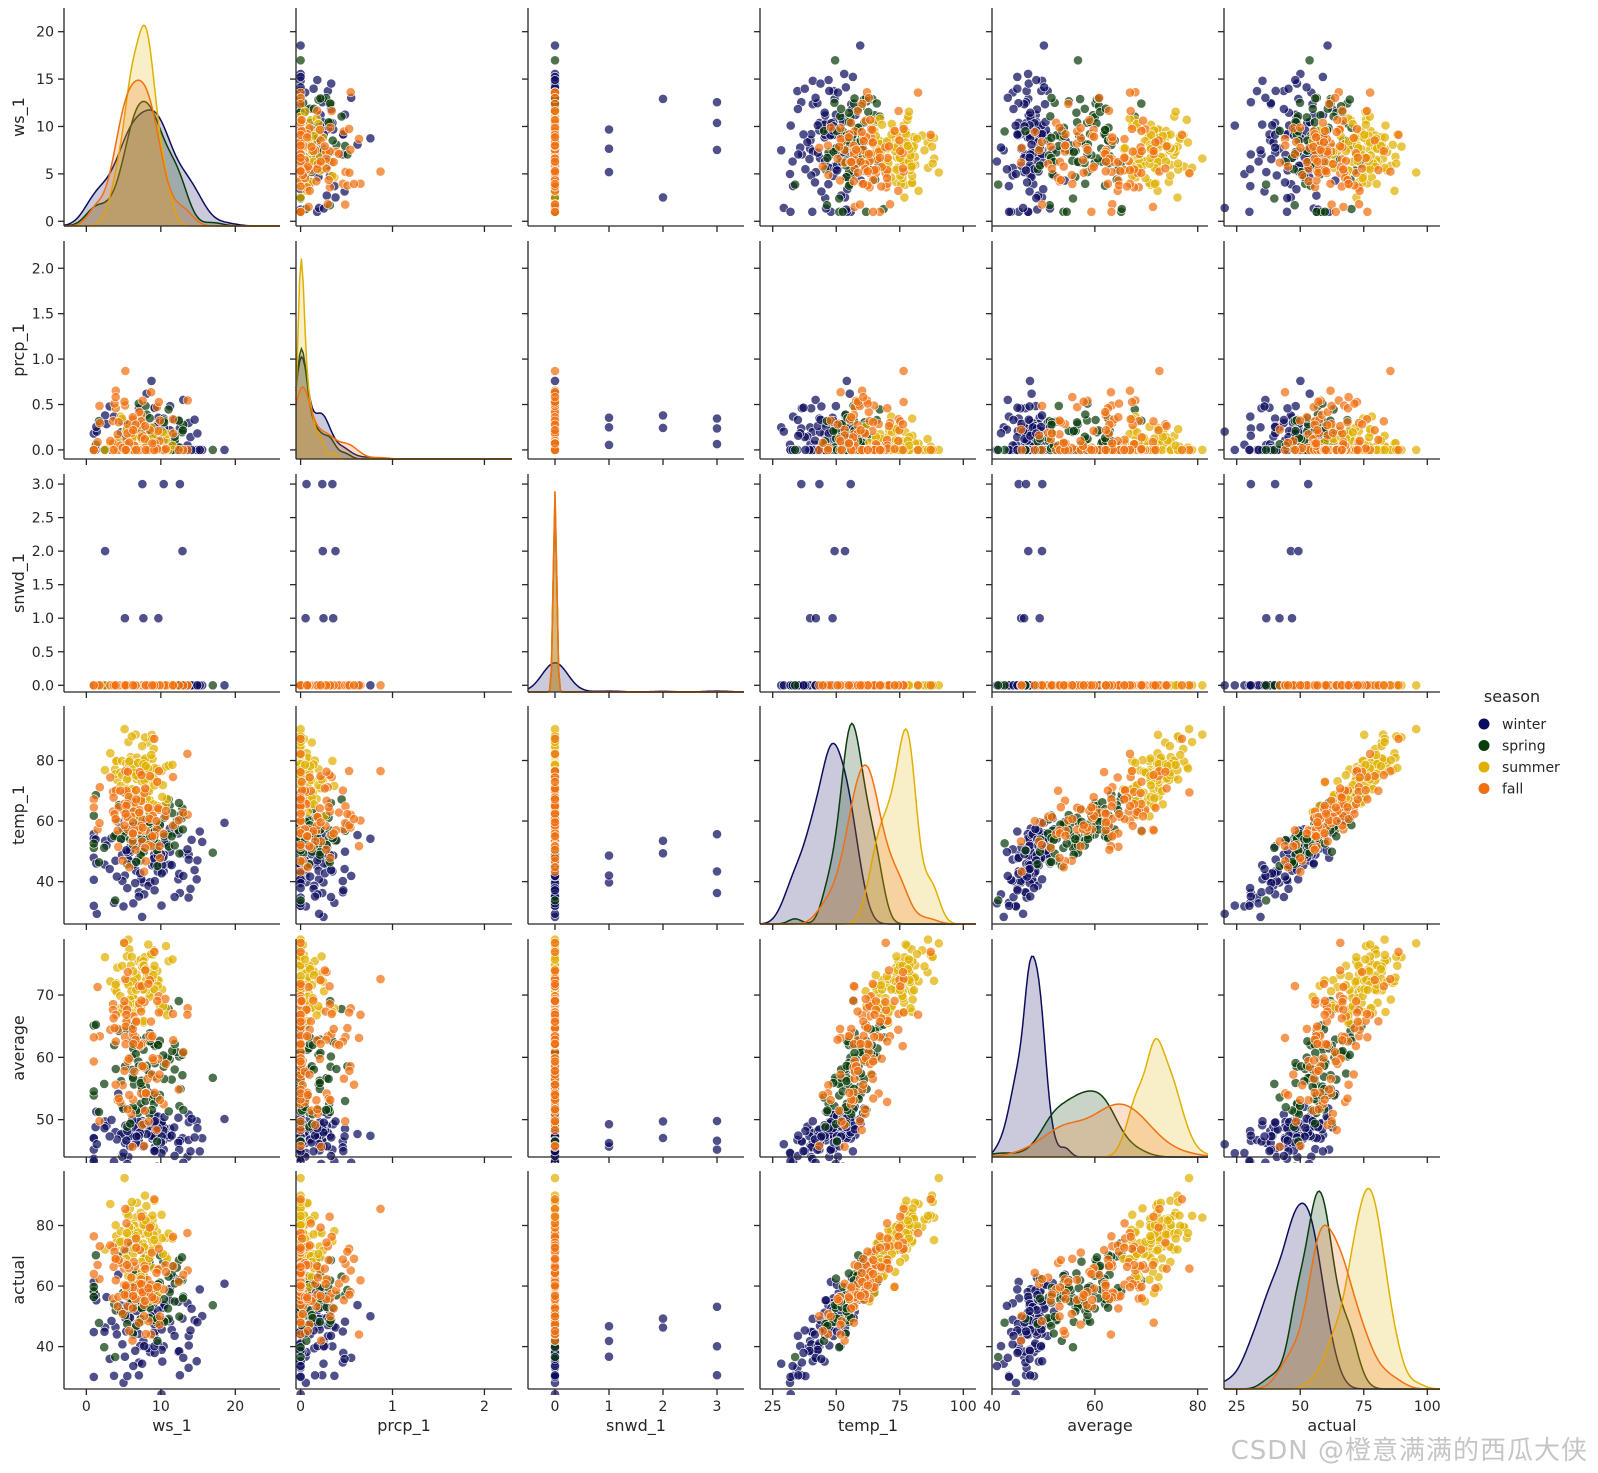 Image resolution: width=1598 pixels, height=1473 pixels. I want to click on kde-fill-ws_1-fall, so click(172, 153).